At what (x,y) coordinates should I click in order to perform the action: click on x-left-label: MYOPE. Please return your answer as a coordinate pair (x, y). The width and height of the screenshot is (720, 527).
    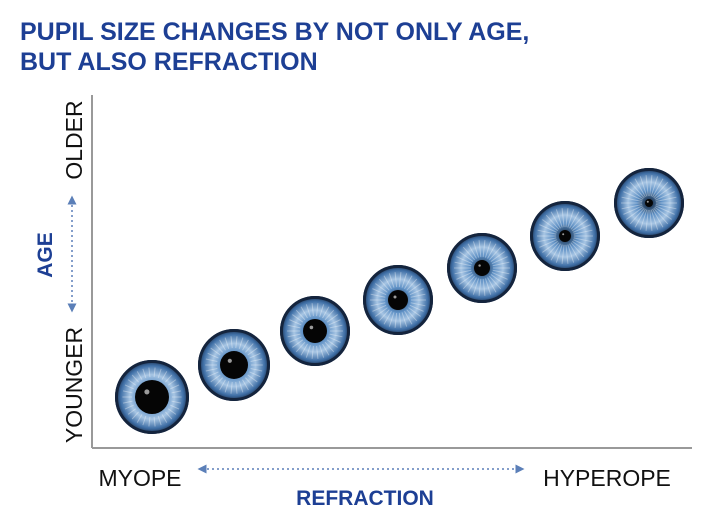
    Looking at the image, I should click on (139, 478).